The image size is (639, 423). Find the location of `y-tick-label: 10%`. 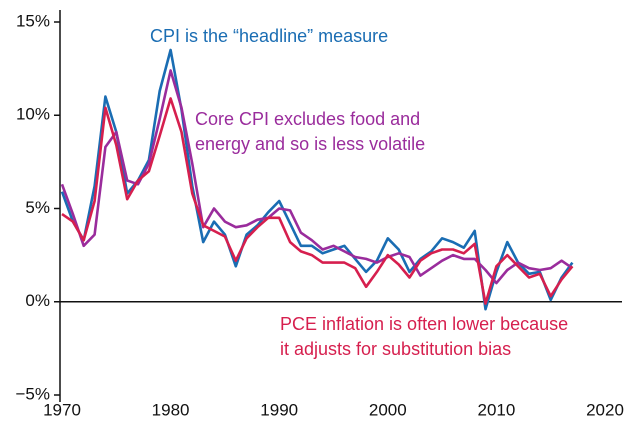

y-tick-label: 10% is located at coordinates (33, 114).